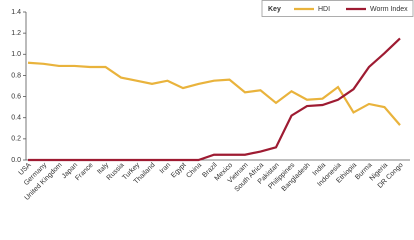  Describe the element at coordinates (179, 171) in the screenshot. I see `x-tick-label: Egypt` at that location.